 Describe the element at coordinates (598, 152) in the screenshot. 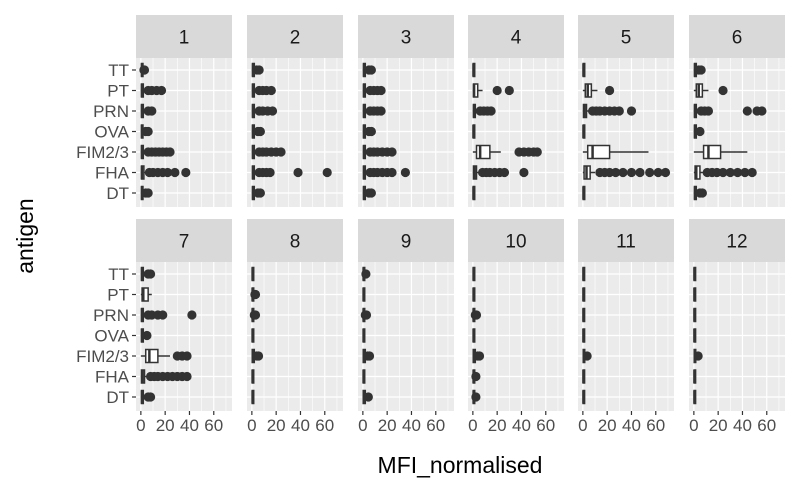

I see `box` at that location.